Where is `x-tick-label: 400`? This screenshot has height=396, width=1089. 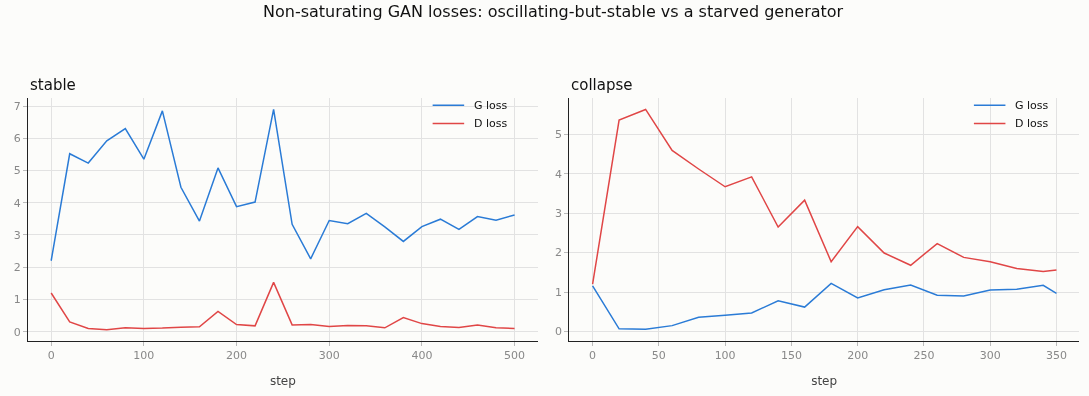 x-tick-label: 400 is located at coordinates (422, 356).